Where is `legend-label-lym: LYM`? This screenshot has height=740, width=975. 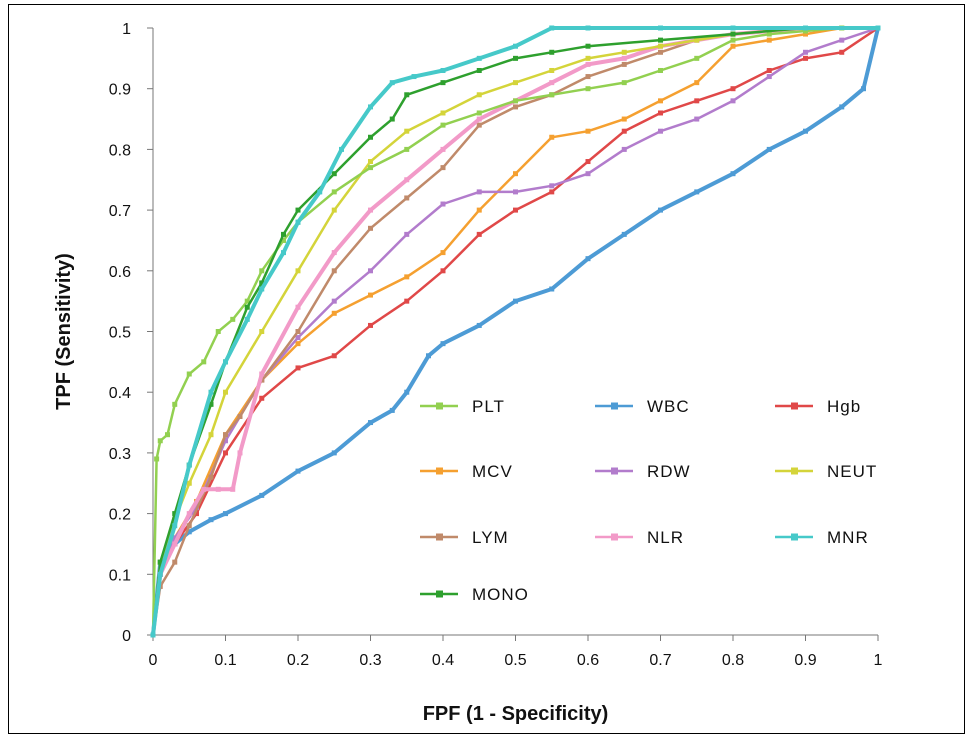
legend-label-lym: LYM is located at coordinates (490, 537).